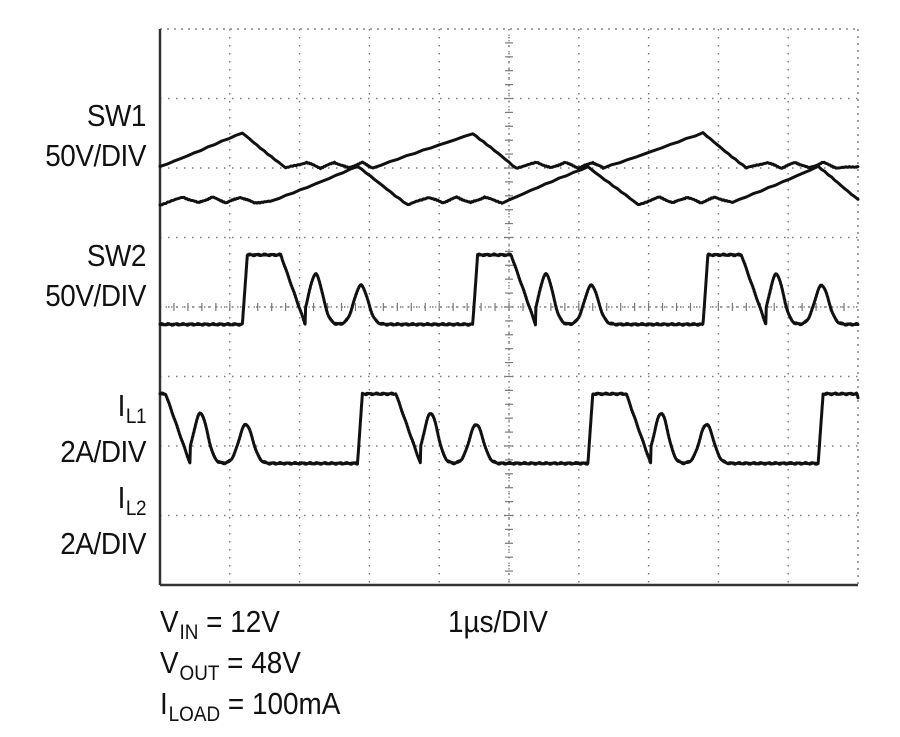 Image resolution: width=900 pixels, height=737 pixels. What do you see at coordinates (220, 624) in the screenshot?
I see `condition-vin: VIN = 12V` at bounding box center [220, 624].